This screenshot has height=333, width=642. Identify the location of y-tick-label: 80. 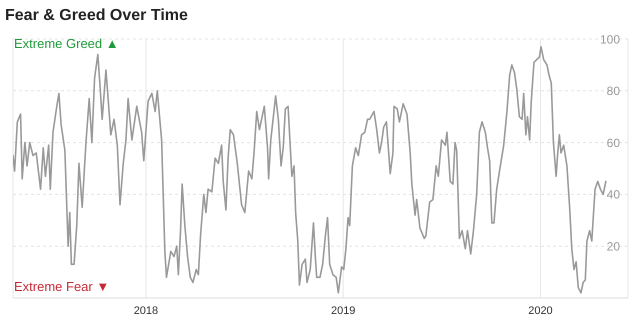
(613, 91).